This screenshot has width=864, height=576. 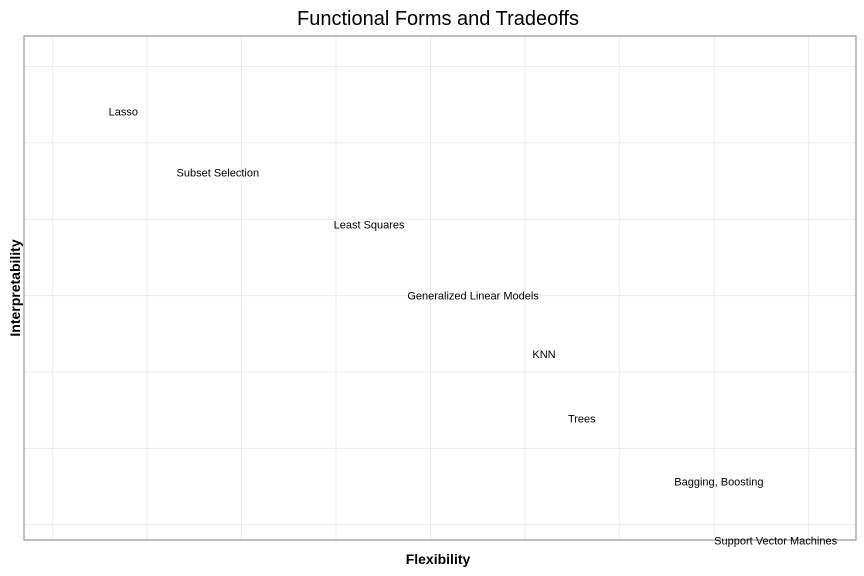 I want to click on y-axis-label: Interpretability, so click(x=15, y=287).